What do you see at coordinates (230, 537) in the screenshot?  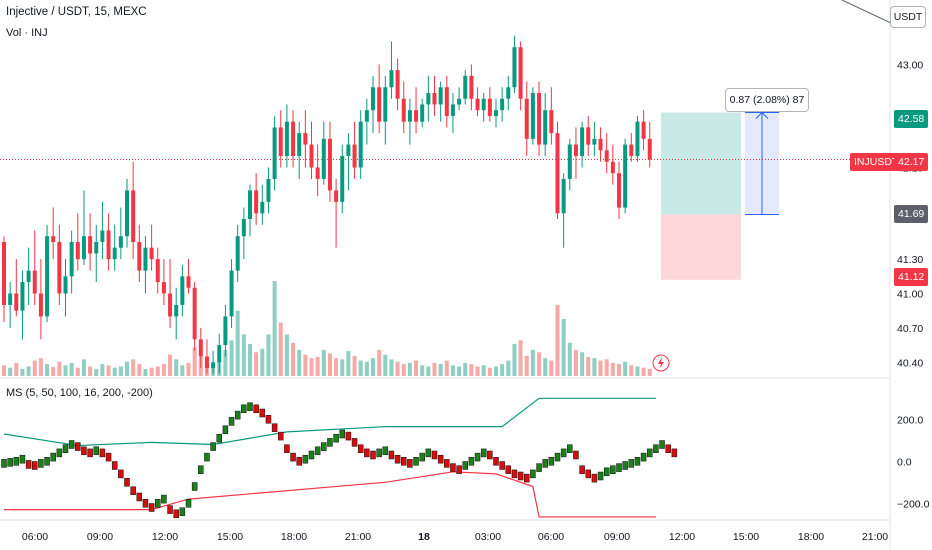 I see `time-tick-label: 15:00` at bounding box center [230, 537].